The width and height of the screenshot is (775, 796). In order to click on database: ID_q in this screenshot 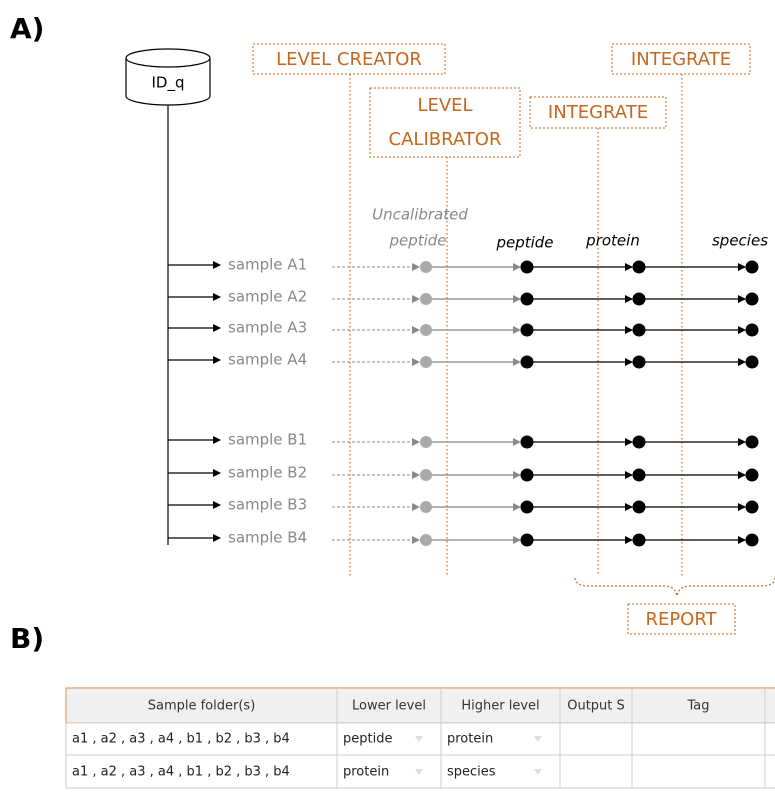, I will do `click(168, 77)`.